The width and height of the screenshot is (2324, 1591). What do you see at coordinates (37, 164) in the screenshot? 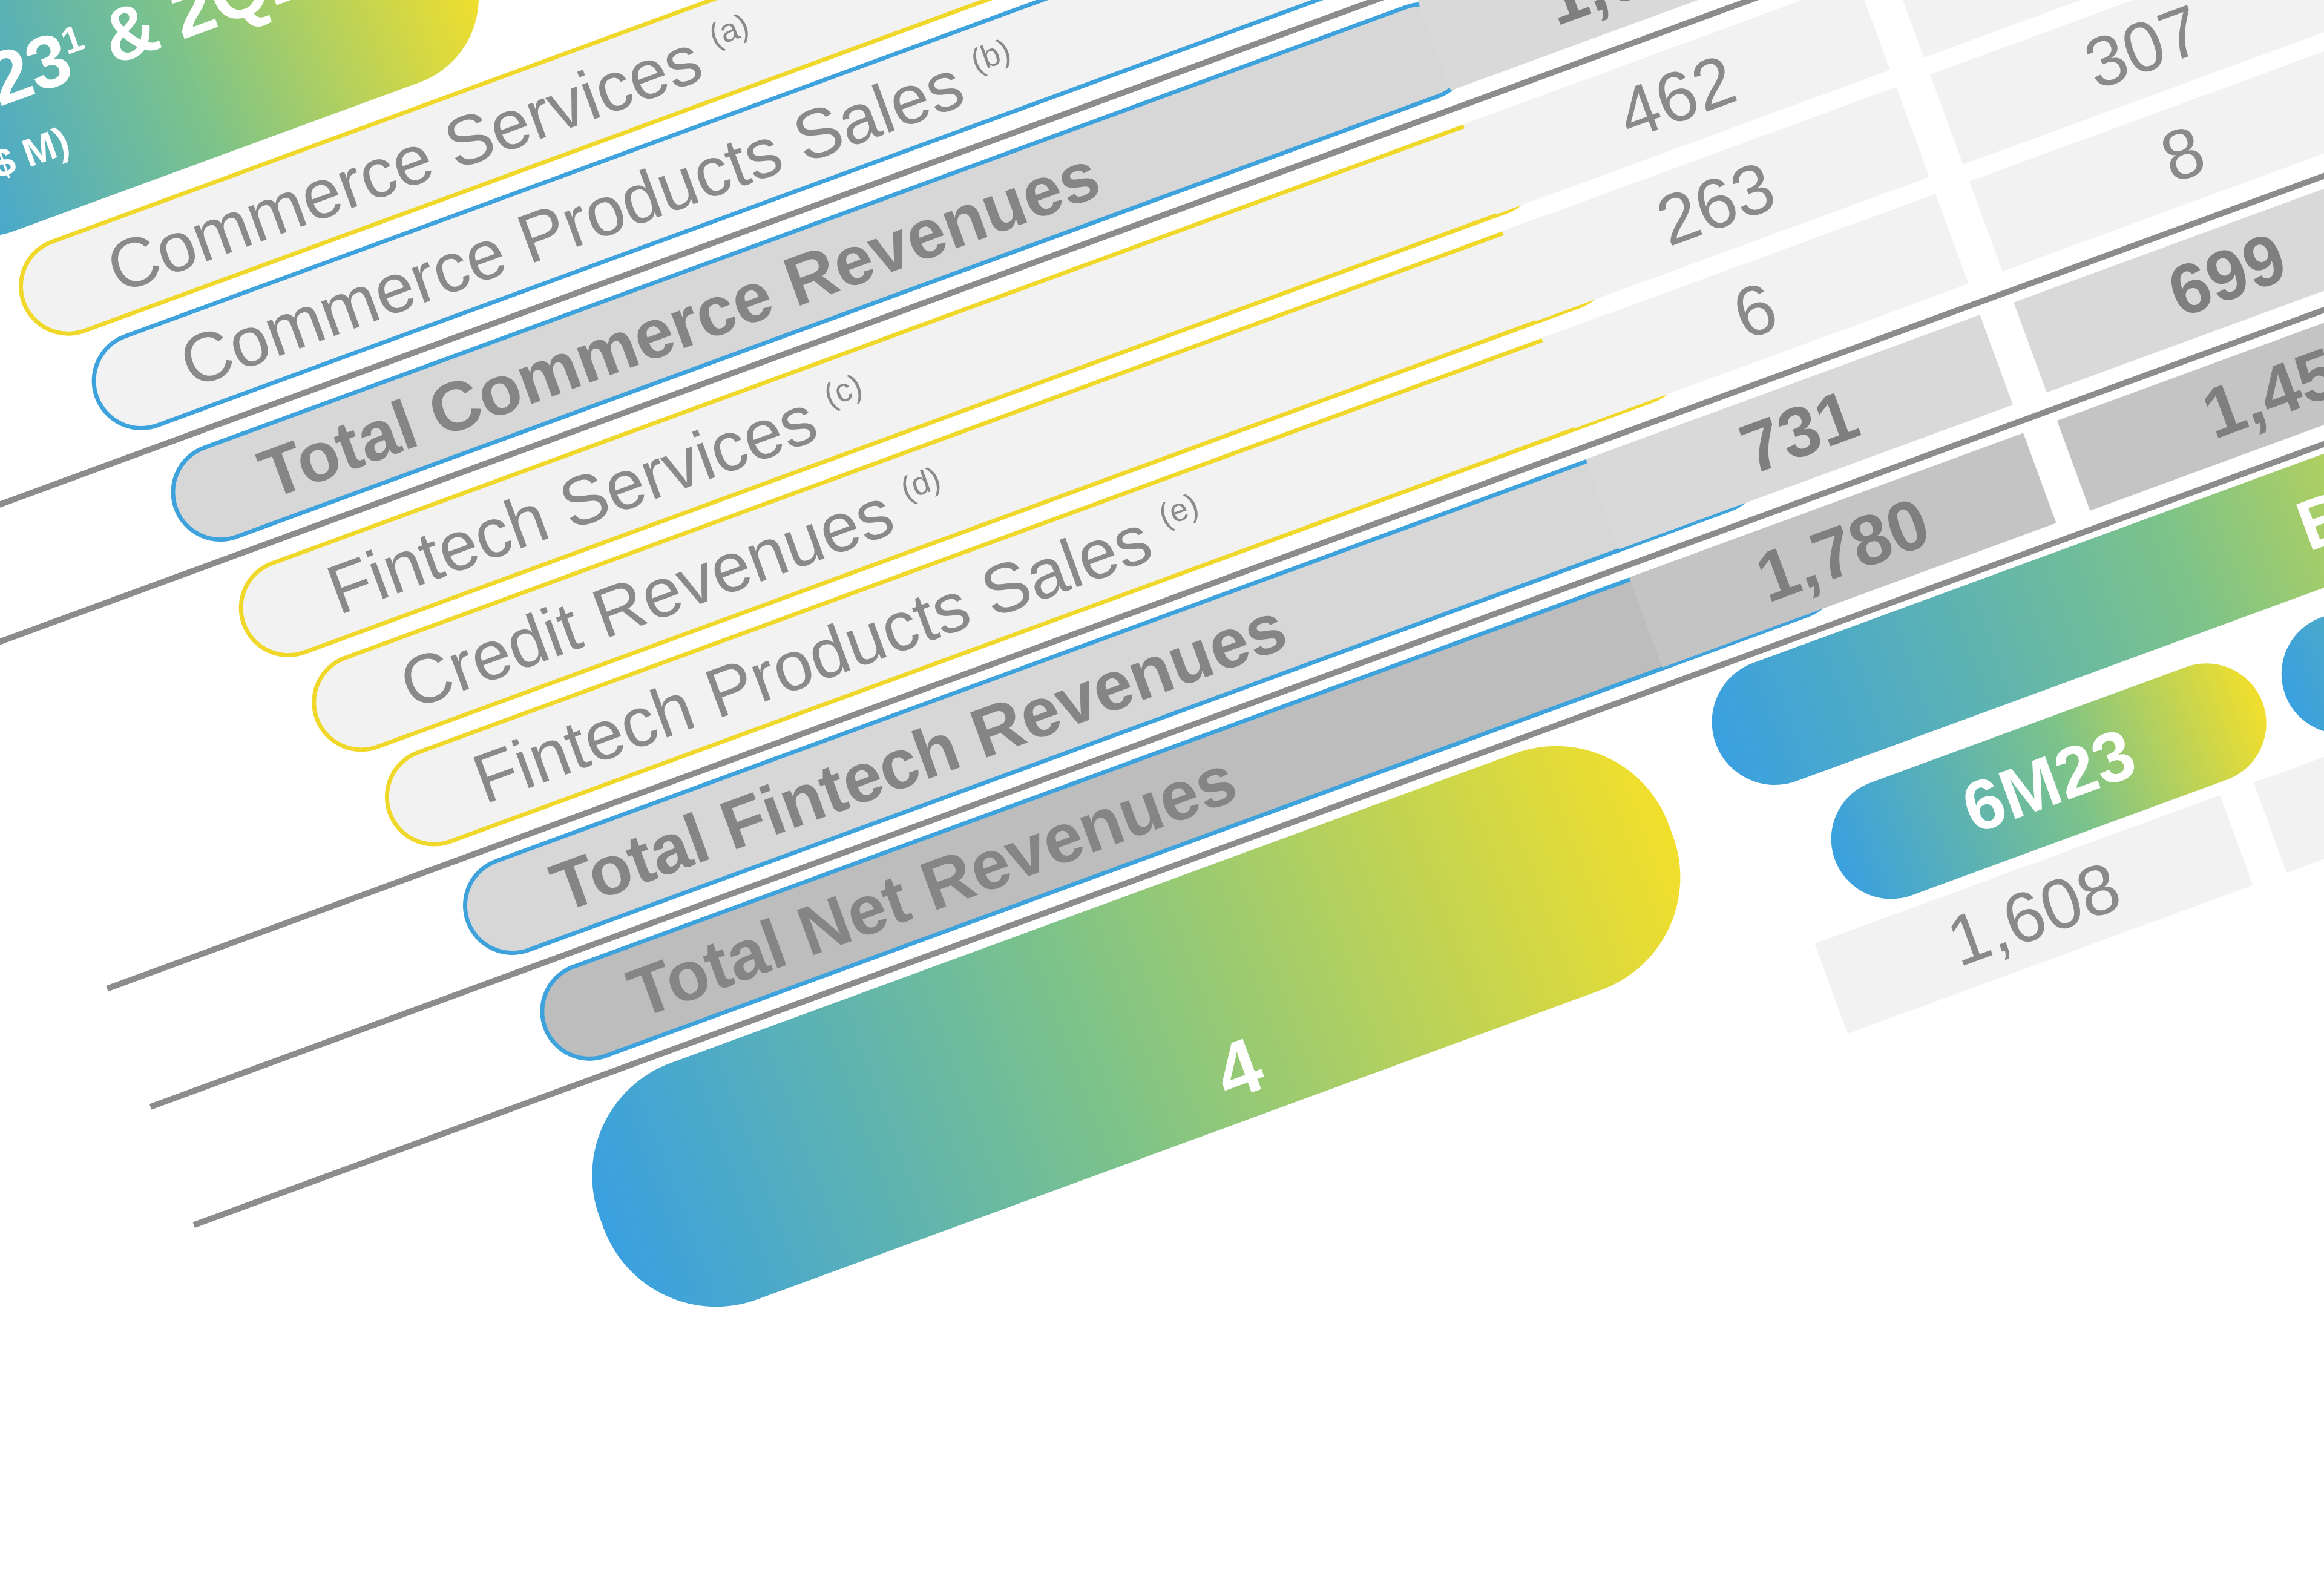
I see `header-subtitle: (US$ M)` at bounding box center [37, 164].